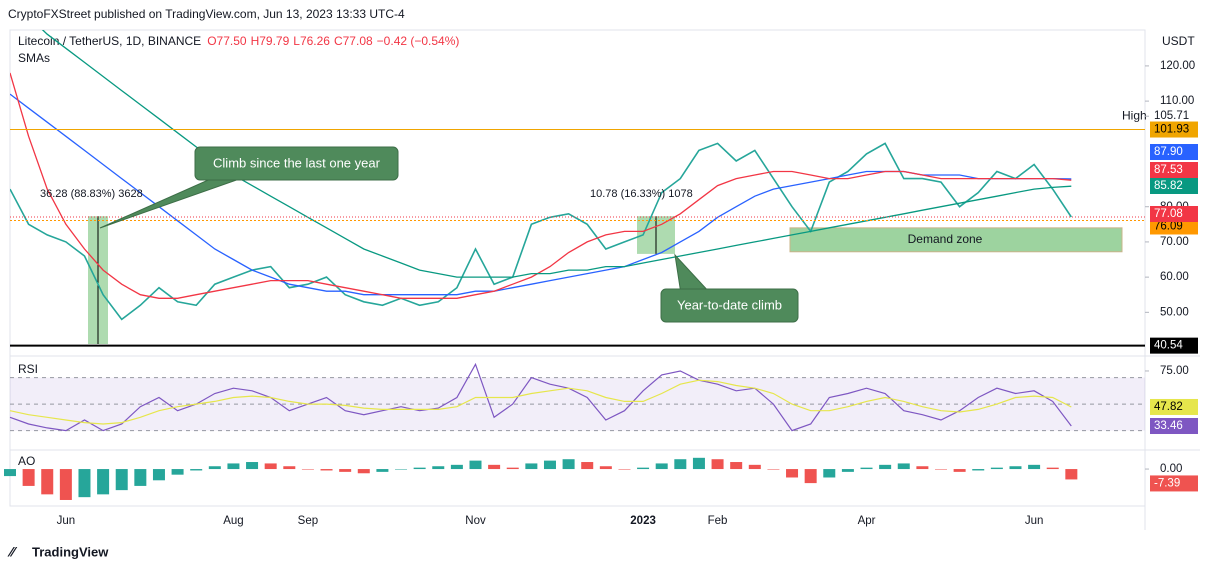 The width and height of the screenshot is (1218, 576). Describe the element at coordinates (297, 162) in the screenshot. I see `callout-text: Climb since the last one year` at that location.